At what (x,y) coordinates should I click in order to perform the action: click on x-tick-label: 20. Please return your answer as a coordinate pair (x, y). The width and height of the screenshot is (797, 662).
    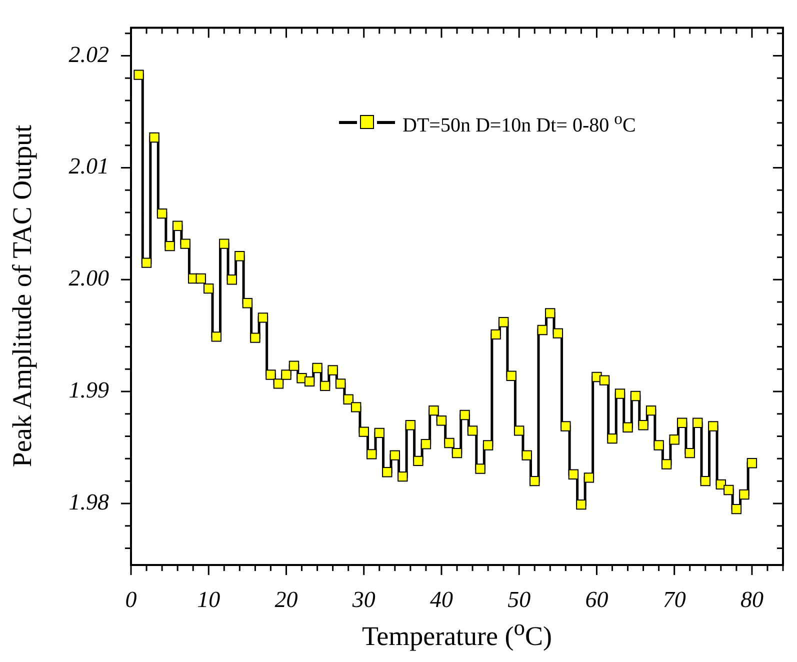
    Looking at the image, I should click on (286, 599).